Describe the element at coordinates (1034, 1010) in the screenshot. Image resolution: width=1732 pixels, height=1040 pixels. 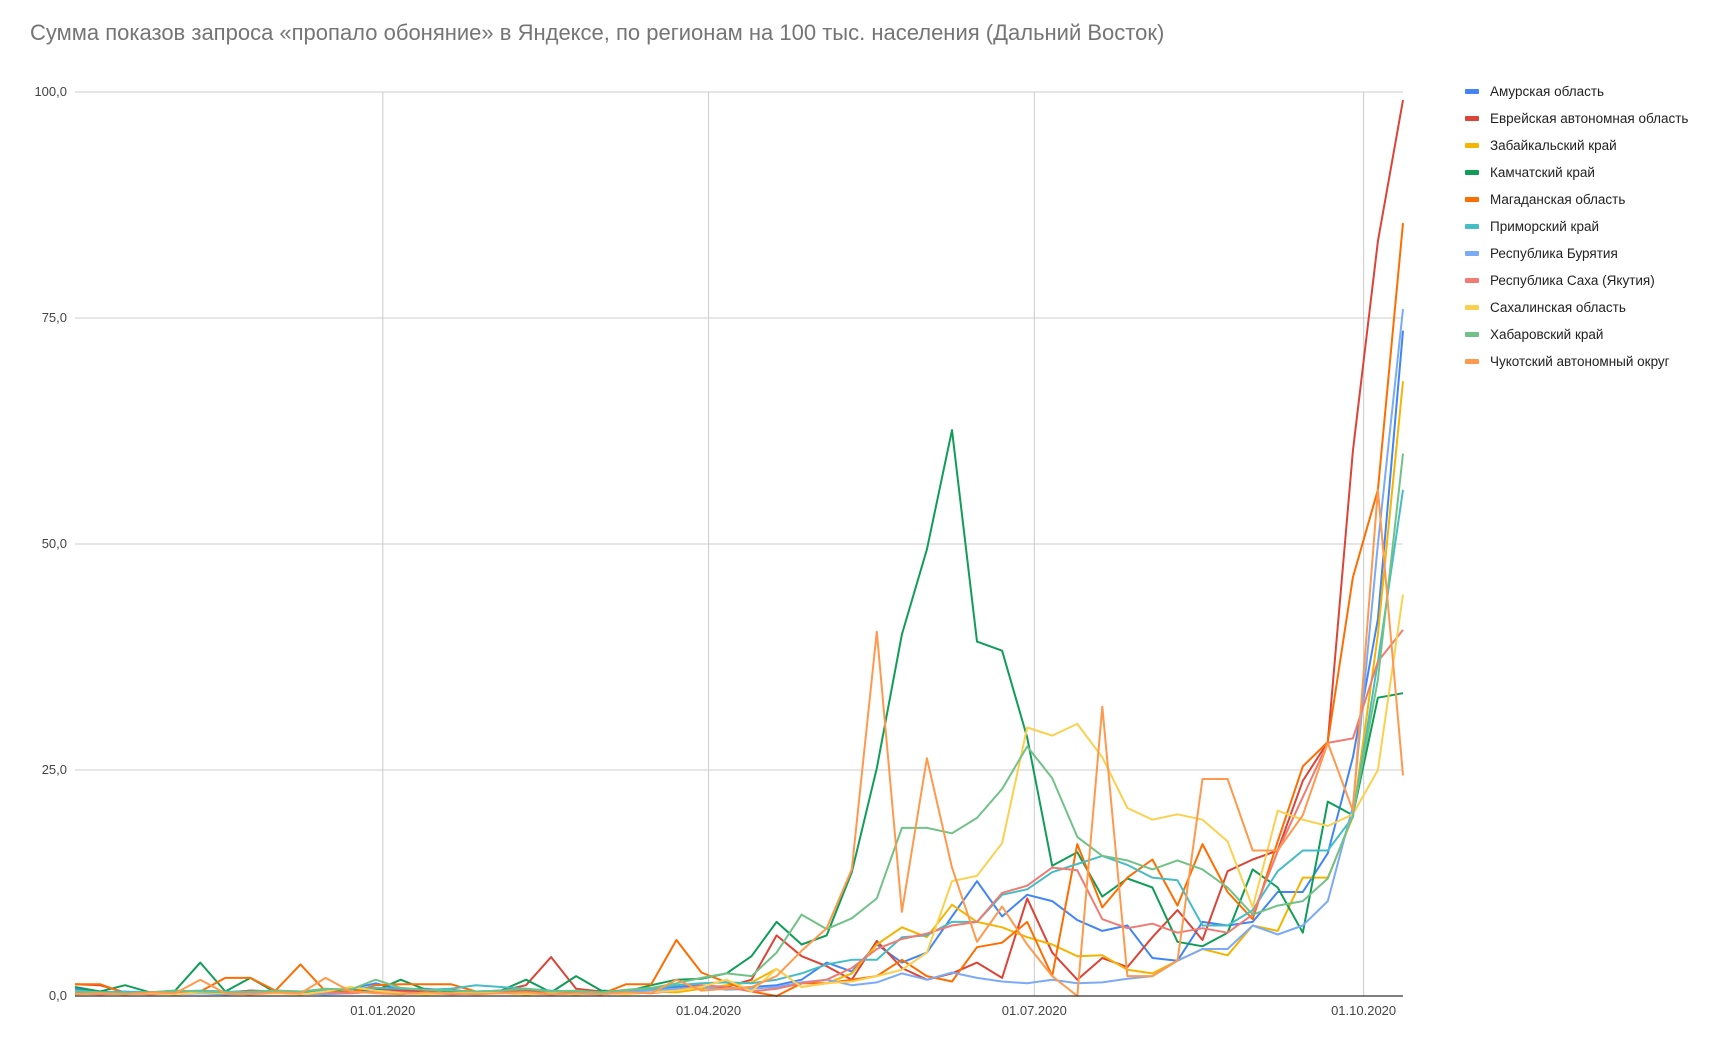
I see `x-tick-label: 01.07.2020` at that location.